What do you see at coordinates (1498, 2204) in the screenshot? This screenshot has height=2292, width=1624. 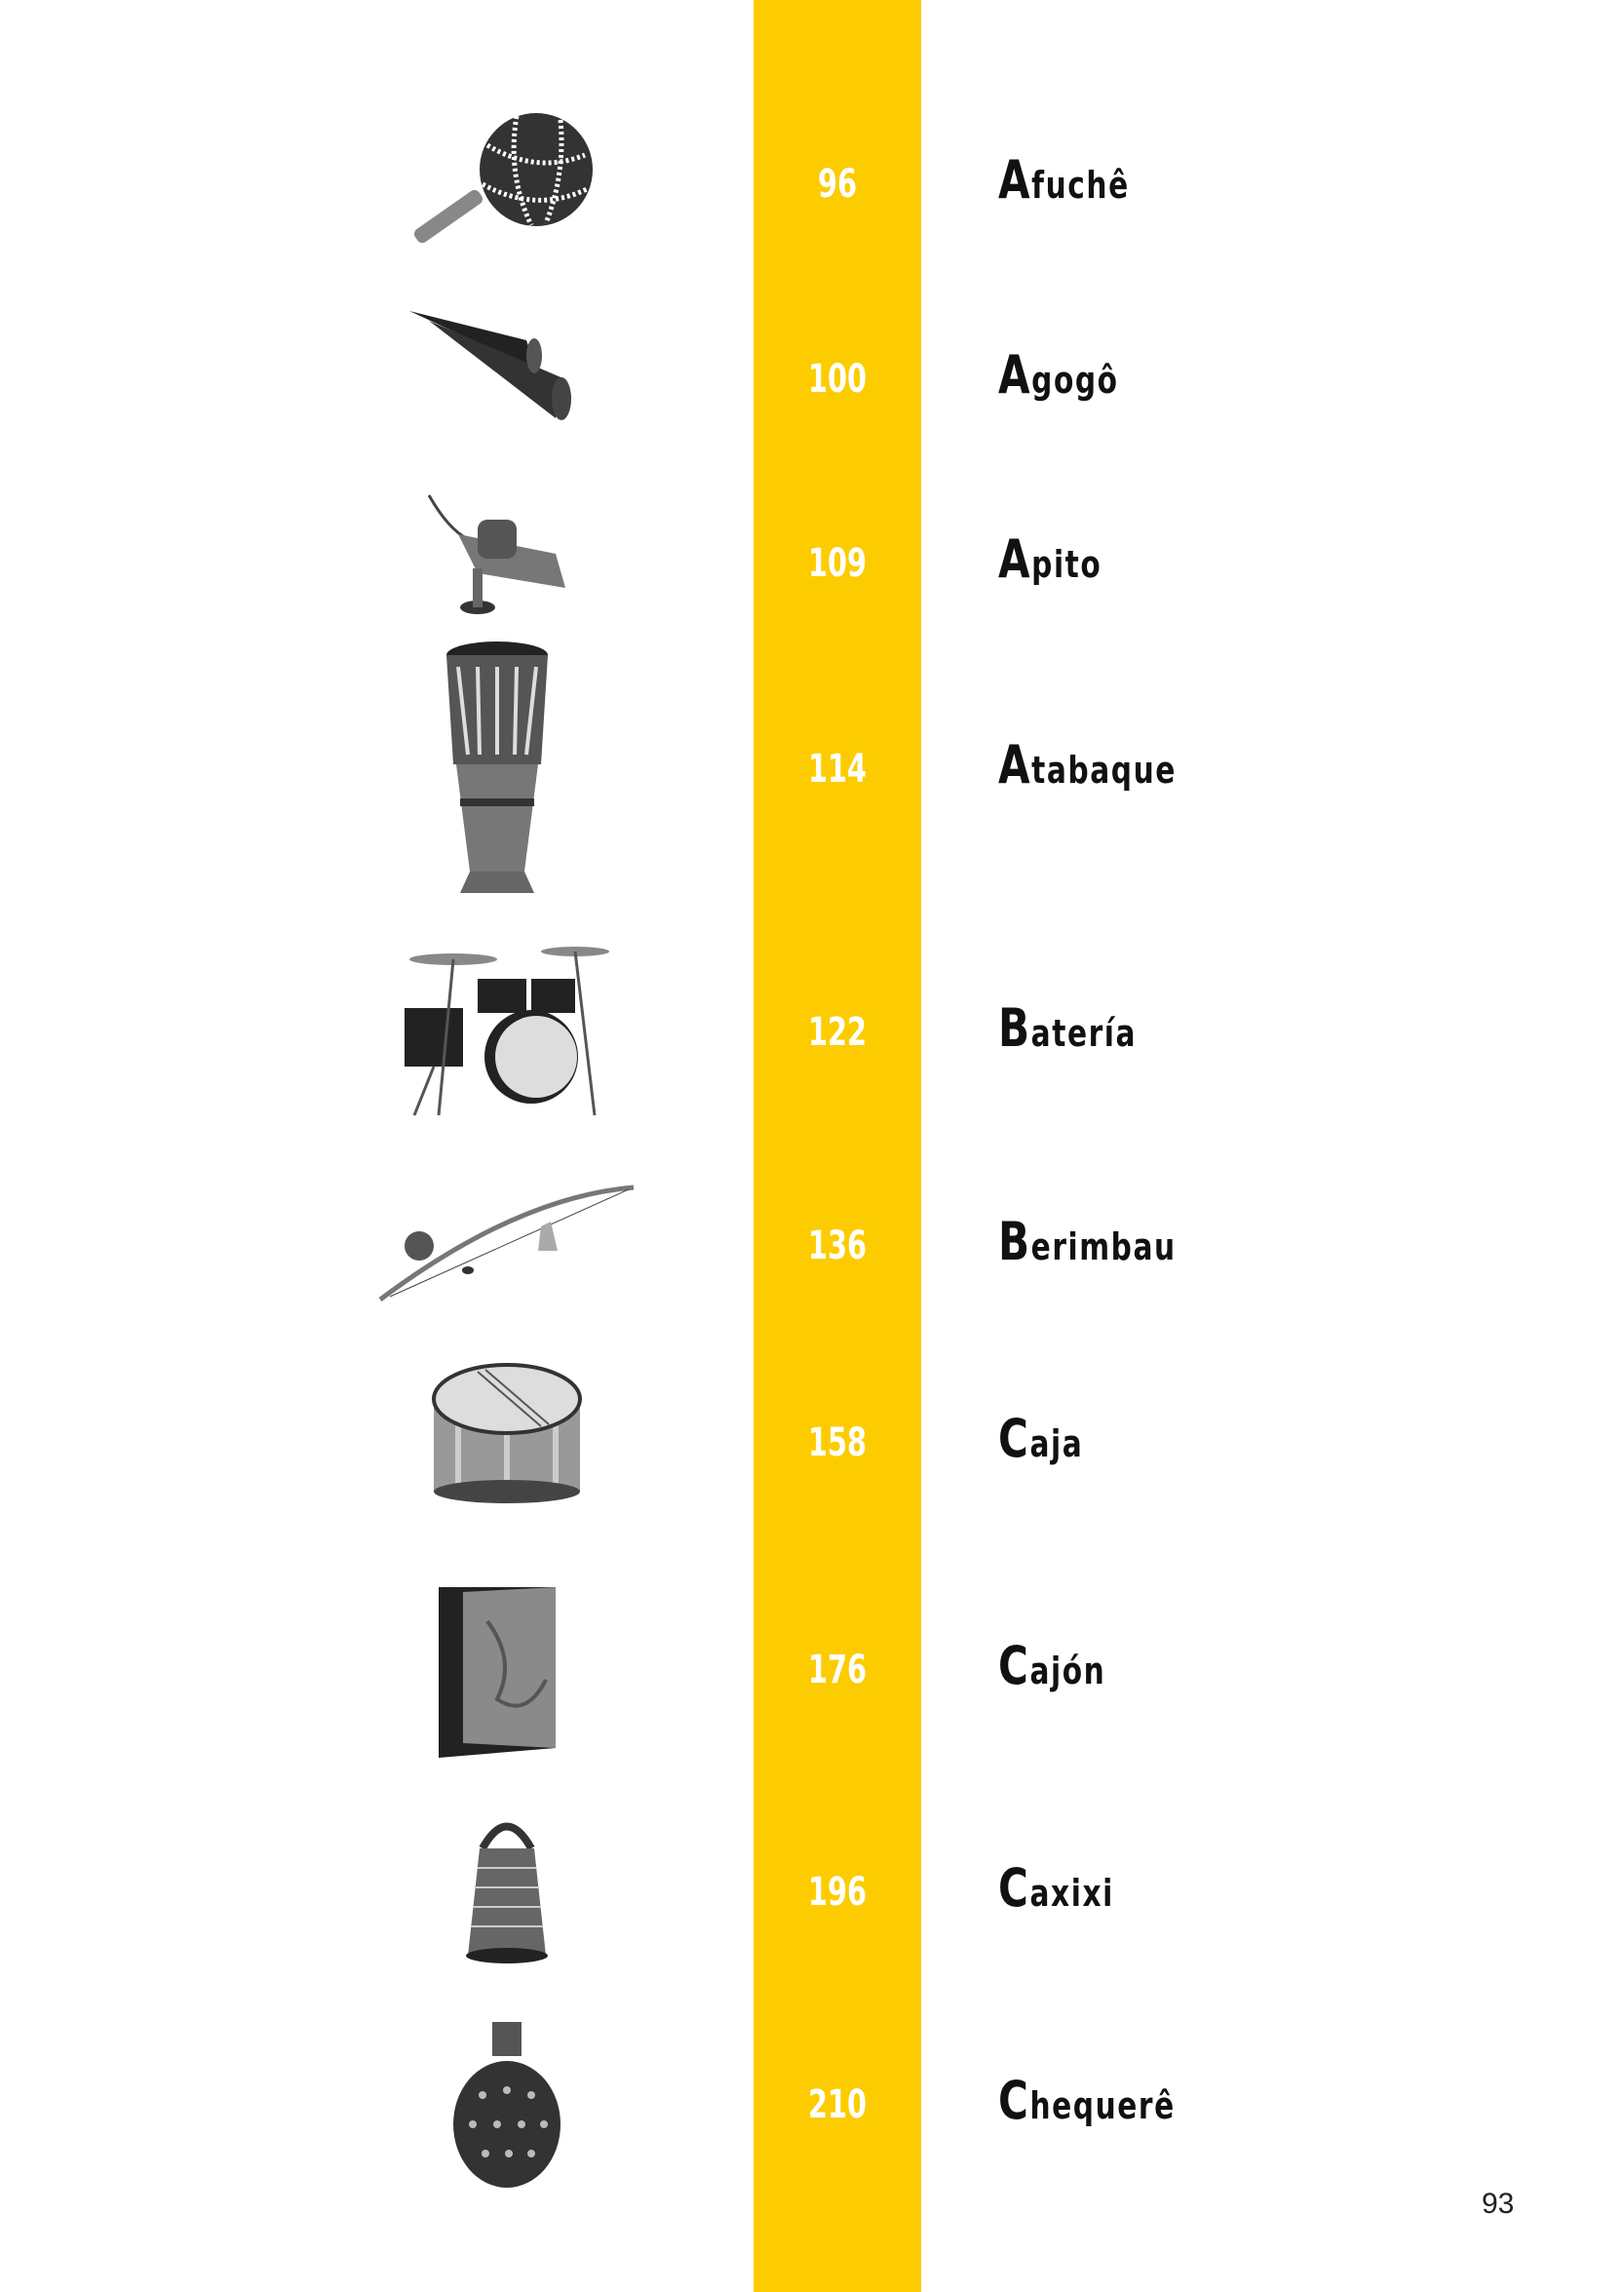 I see `page-number: 93` at bounding box center [1498, 2204].